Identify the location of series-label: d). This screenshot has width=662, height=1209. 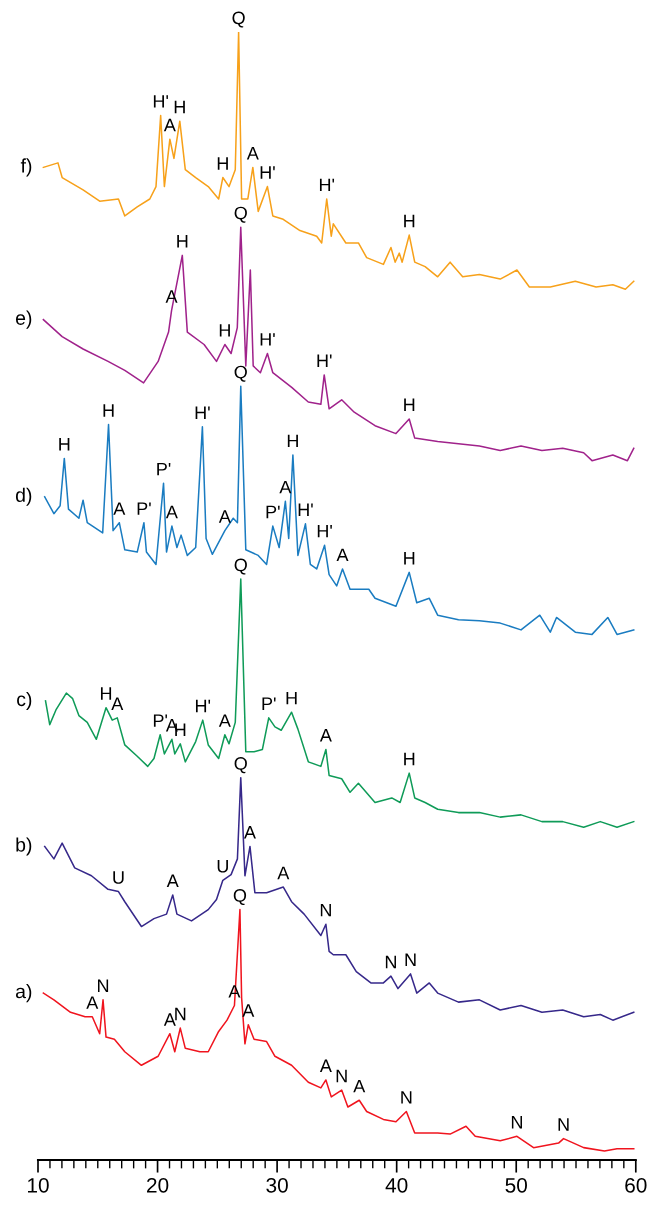
(23, 496).